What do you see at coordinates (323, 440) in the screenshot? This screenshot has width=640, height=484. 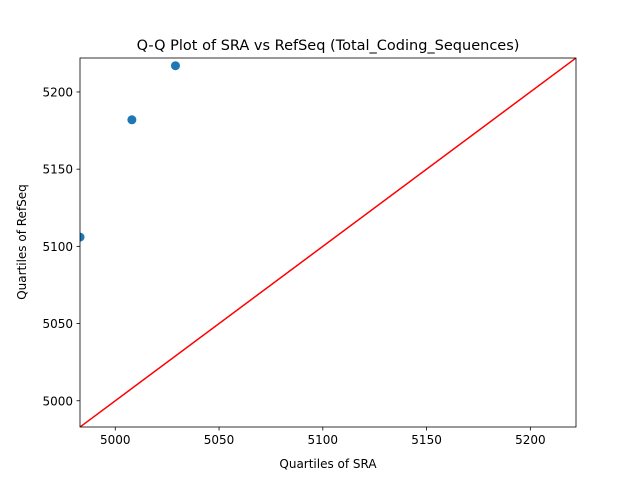 I see `x-tick-label: 5100` at bounding box center [323, 440].